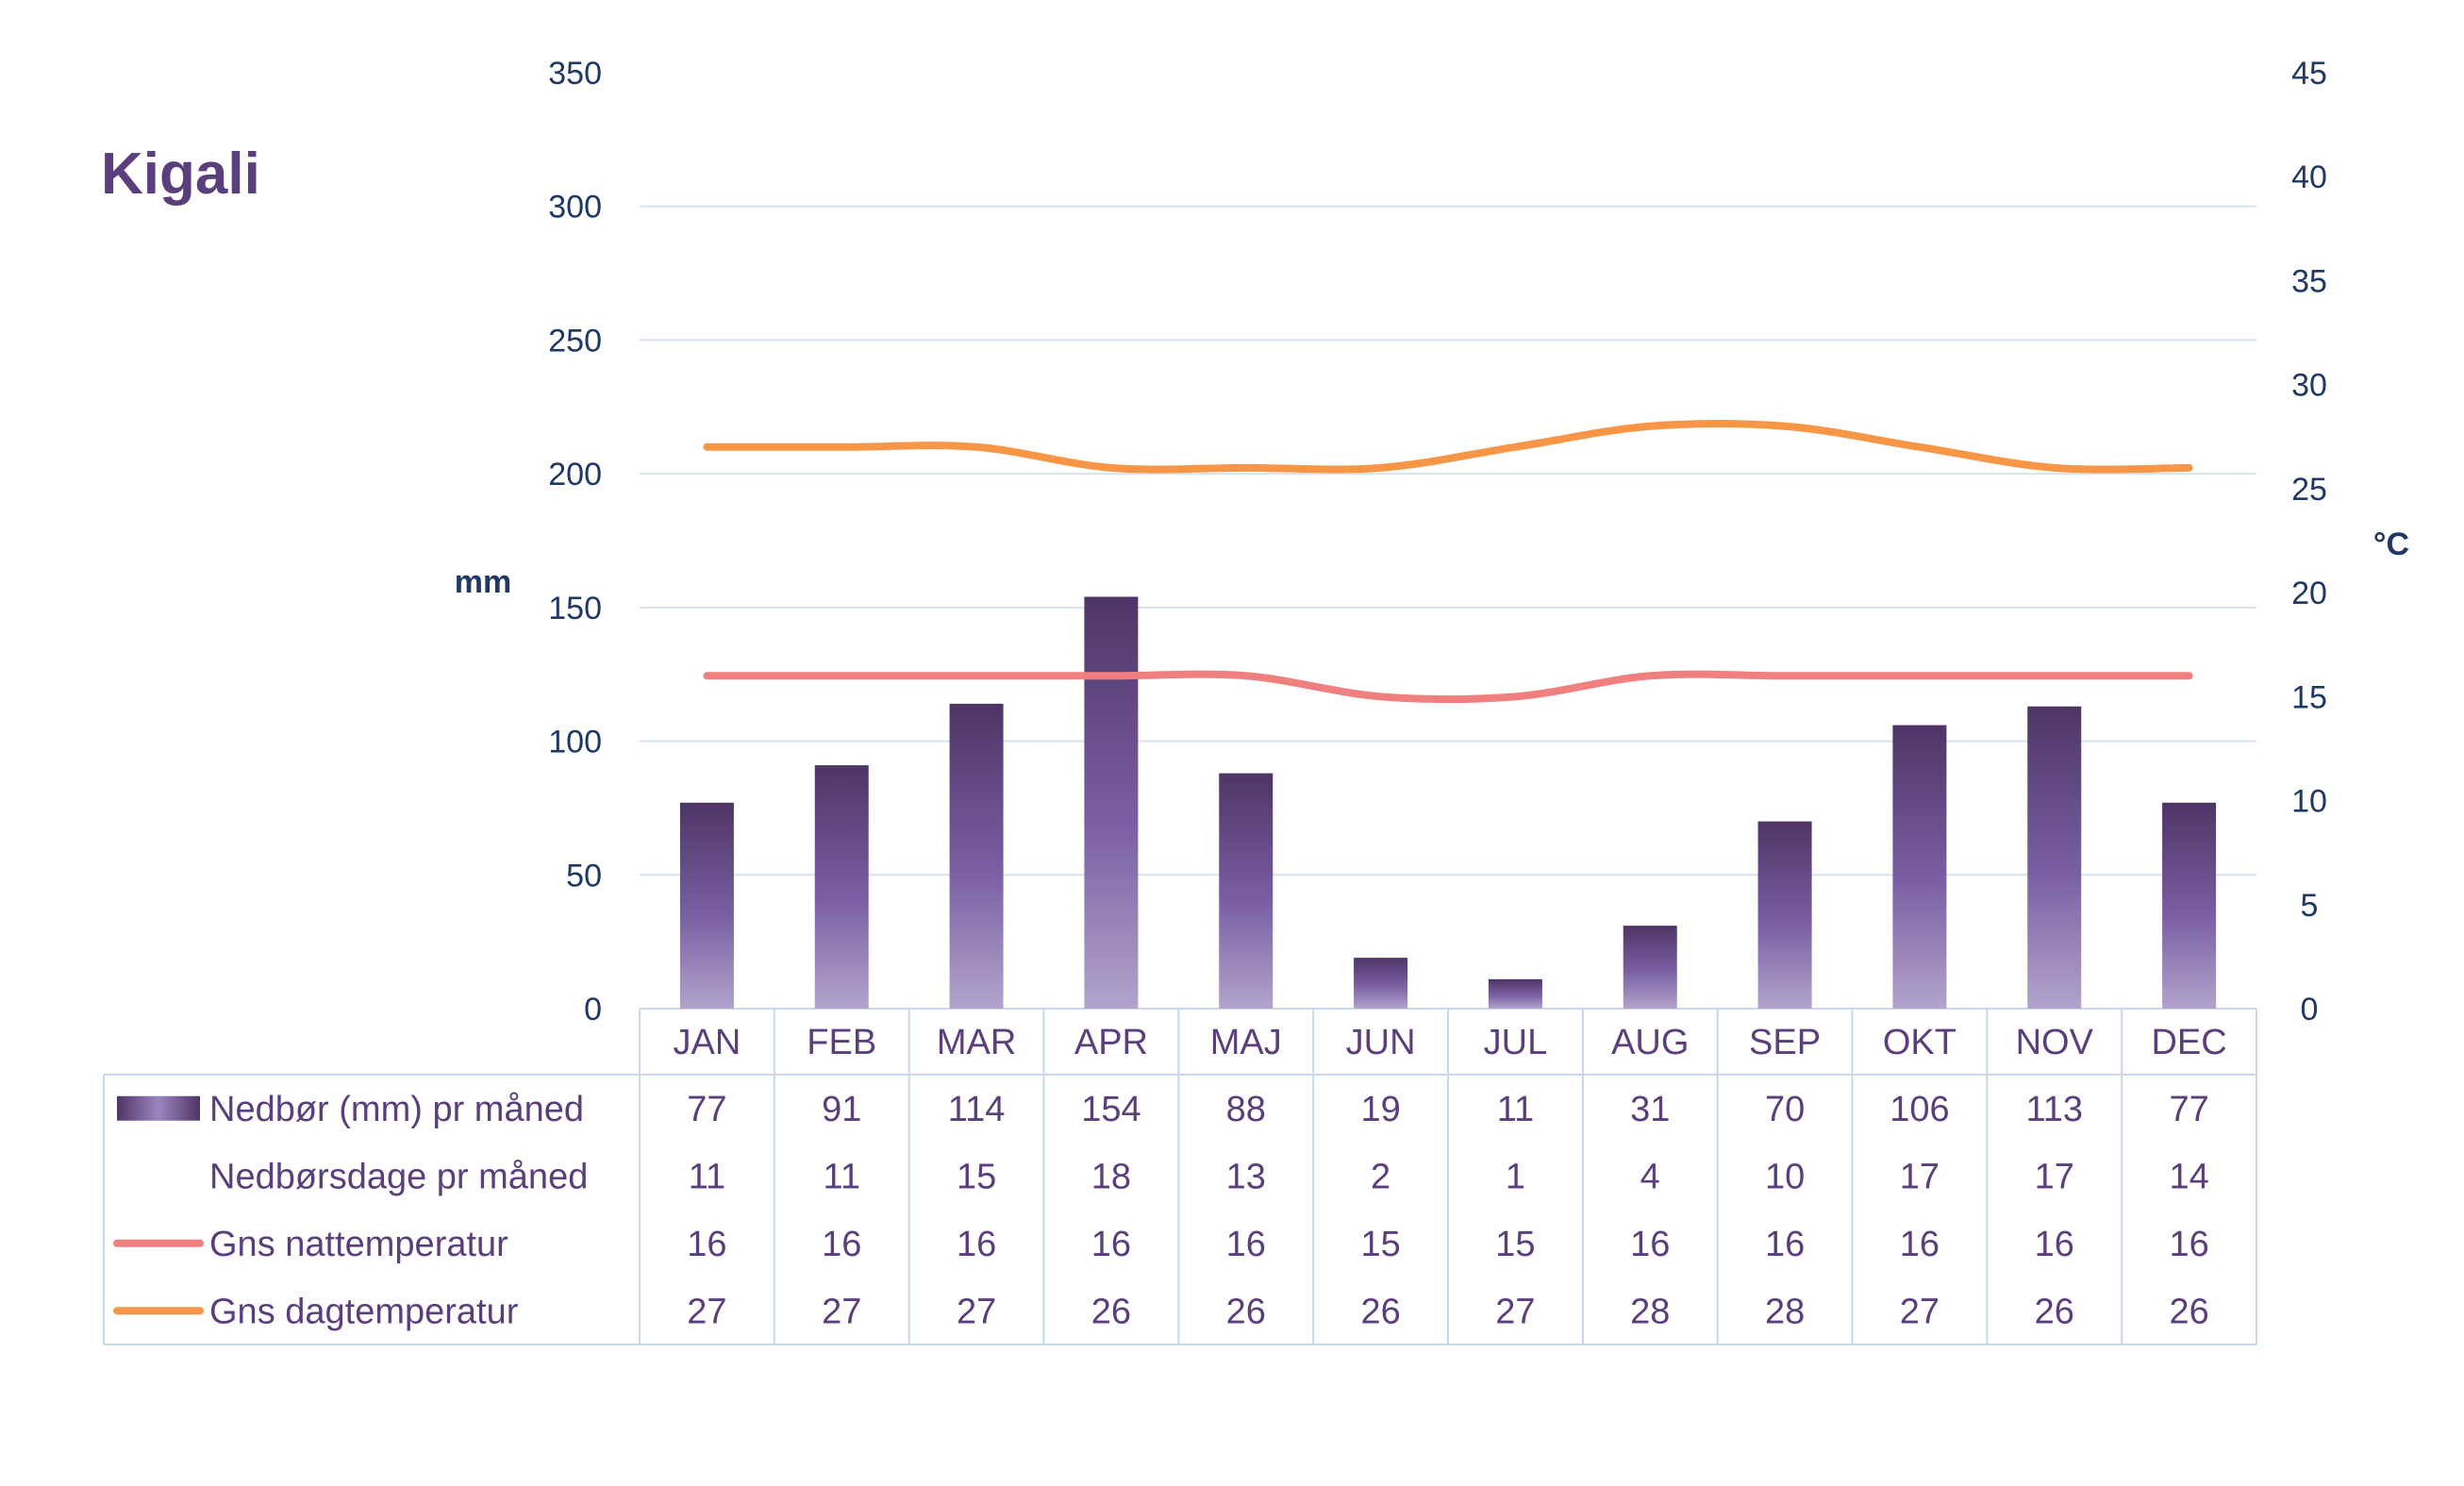 The image size is (2464, 1486). What do you see at coordinates (397, 1109) in the screenshot?
I see `legend-label: Nedbør (mm) pr måned` at bounding box center [397, 1109].